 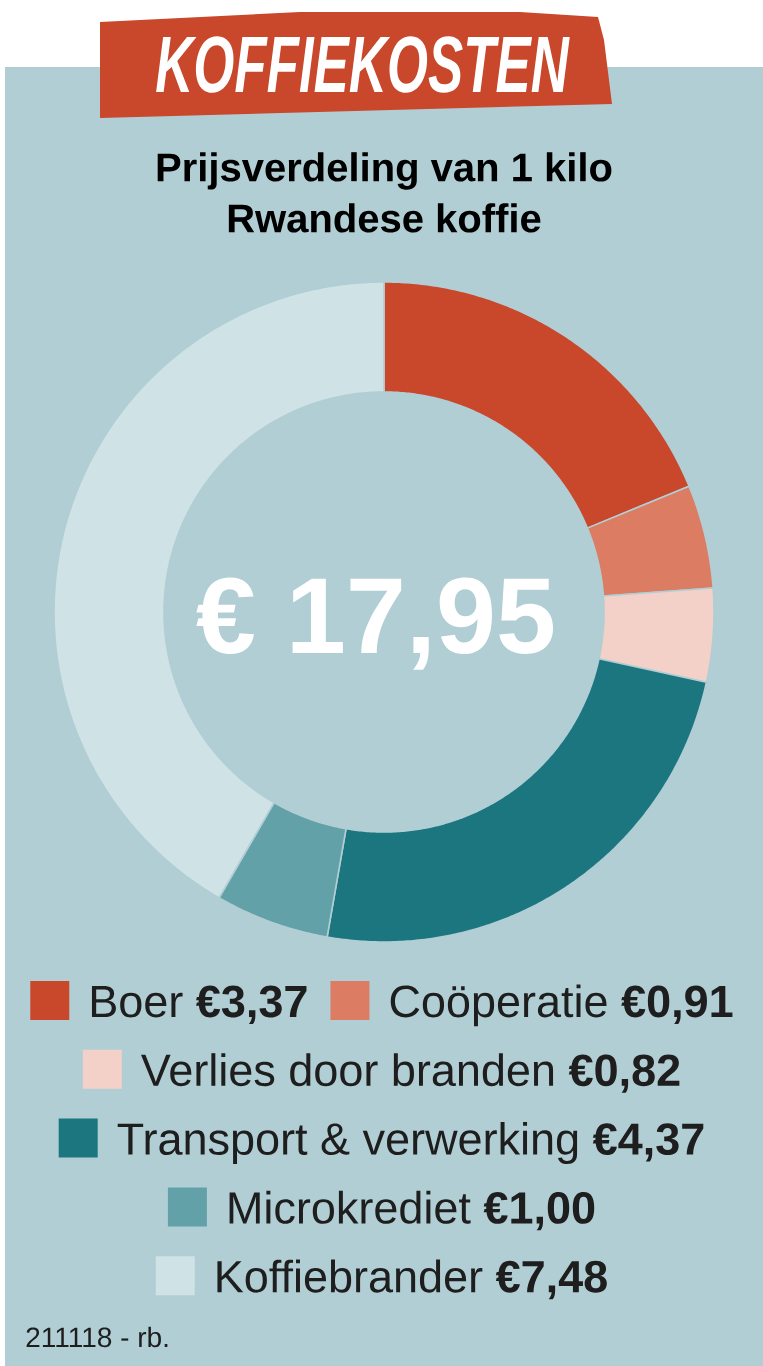 What do you see at coordinates (375, 623) in the screenshot?
I see `text: € 17,95` at bounding box center [375, 623].